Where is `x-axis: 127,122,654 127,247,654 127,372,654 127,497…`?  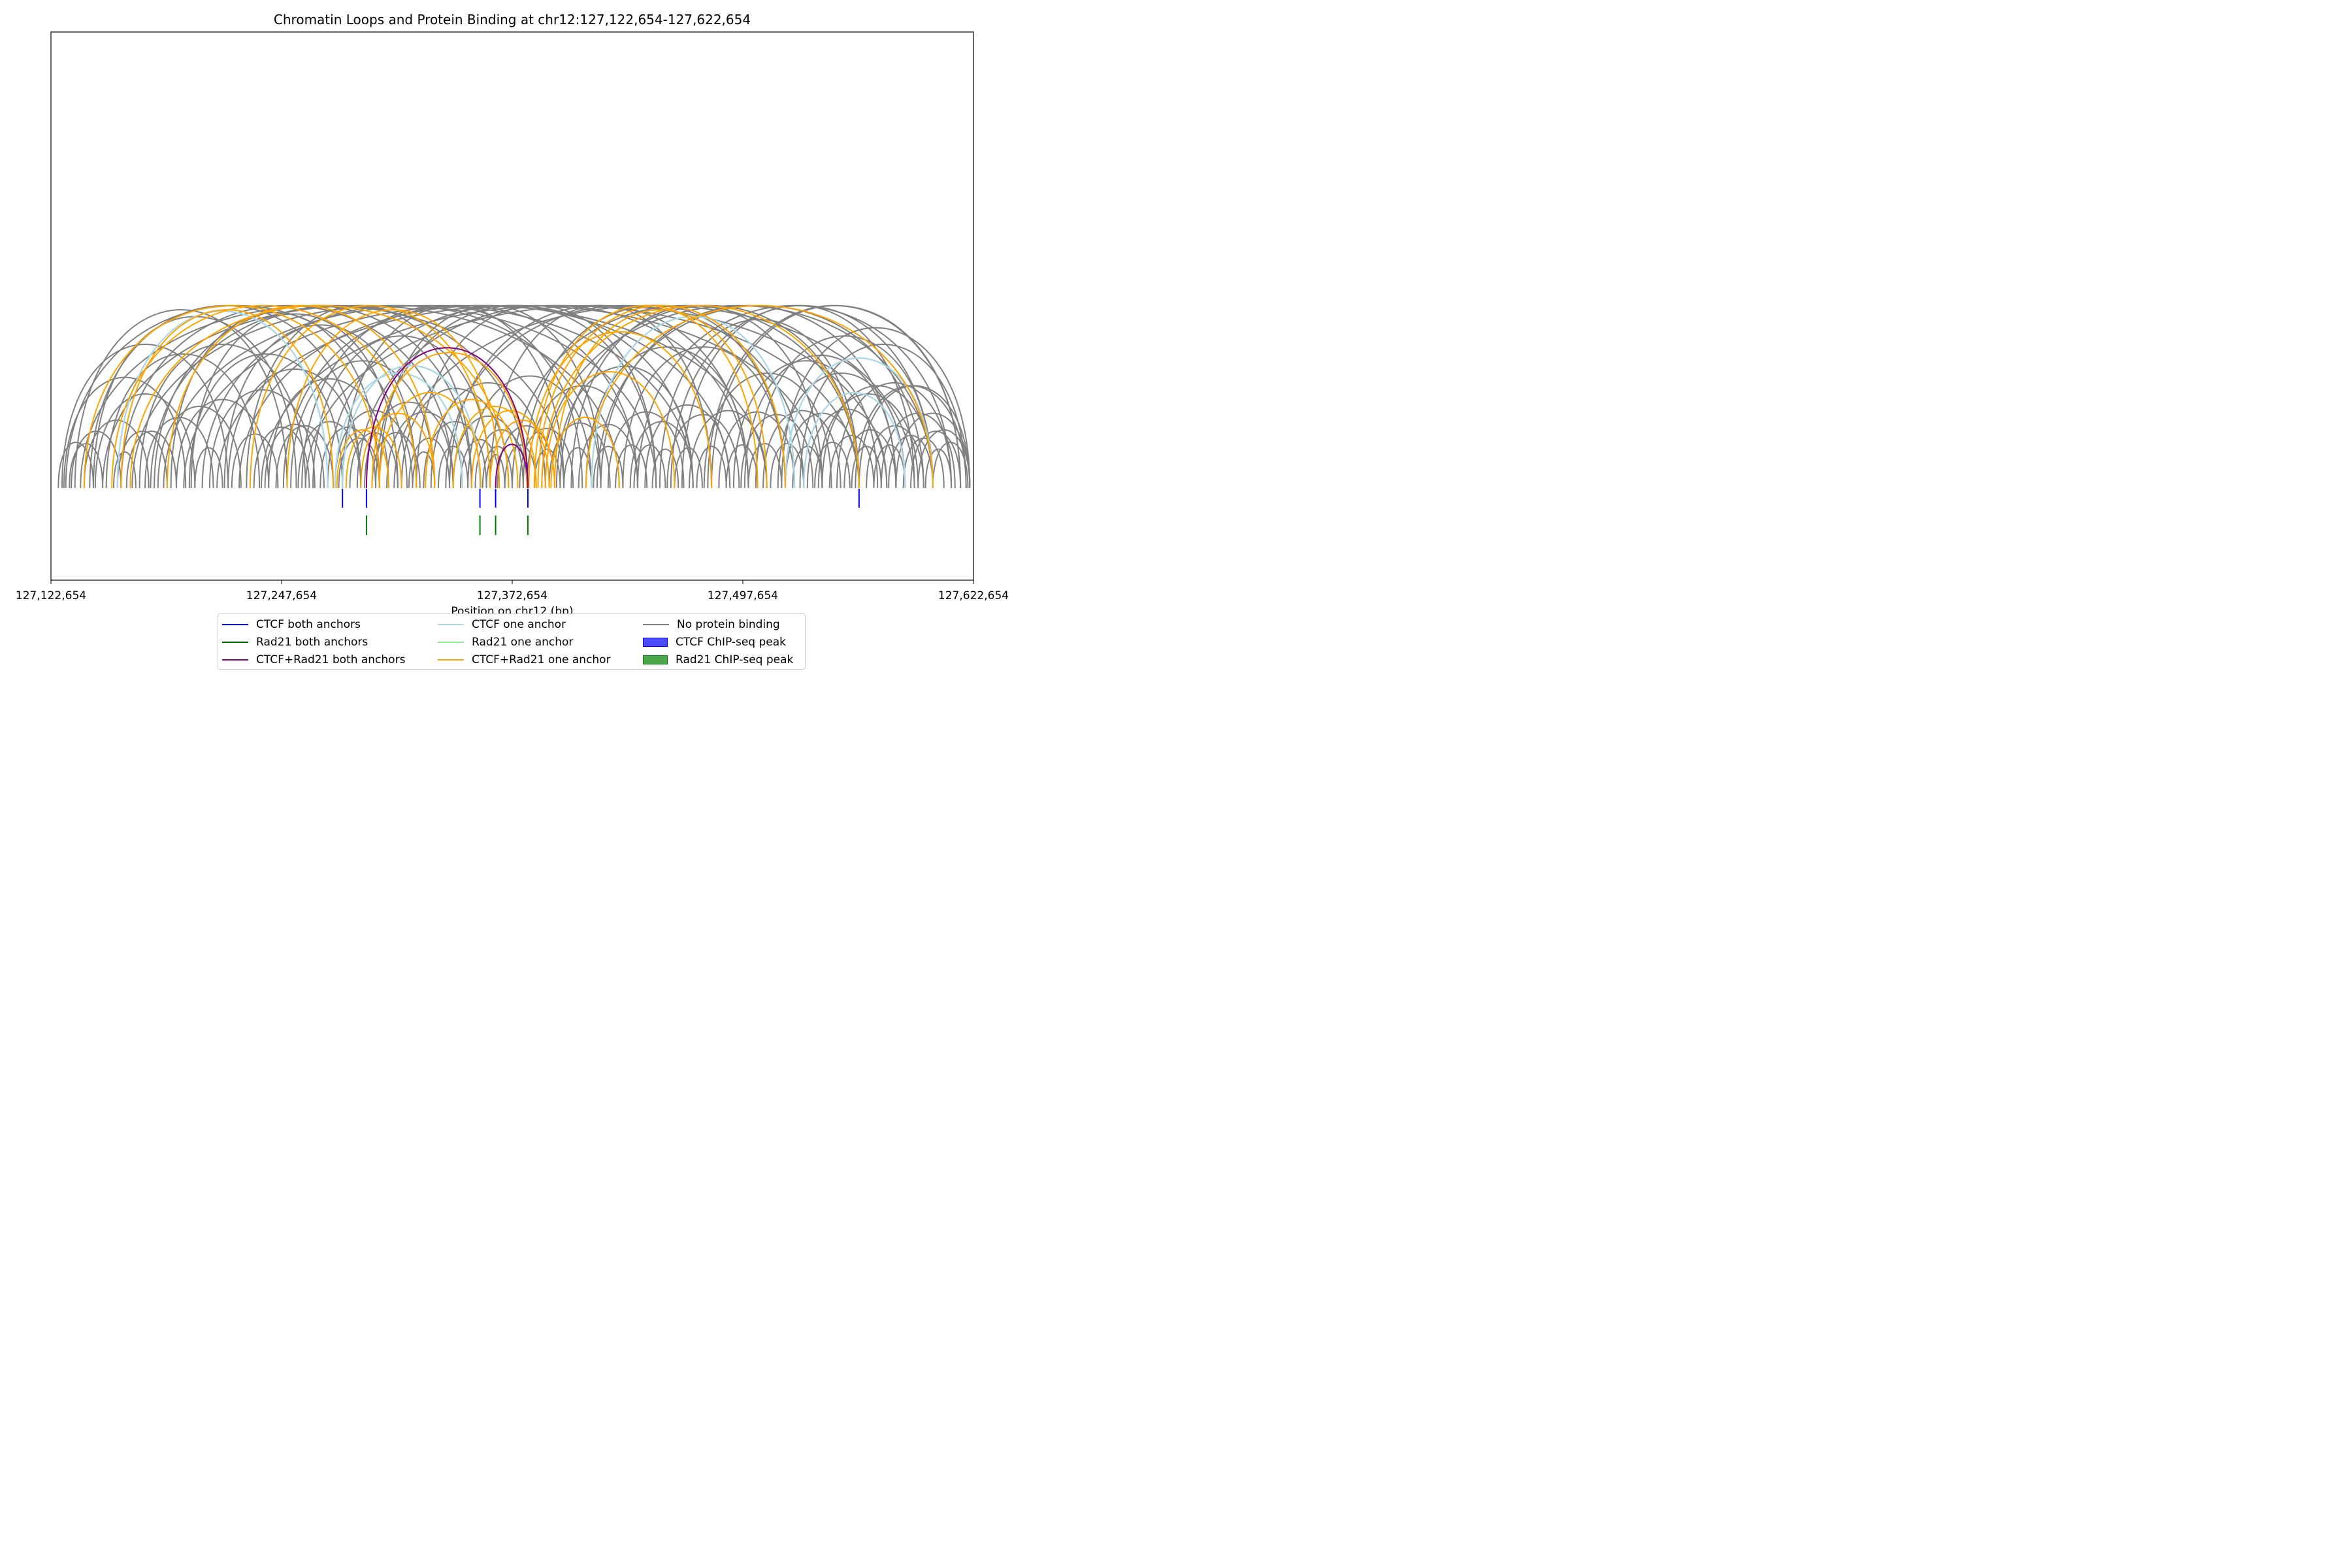
x-axis: 127,122,654 127,247,654 127,372,654 127,497… is located at coordinates (512, 591).